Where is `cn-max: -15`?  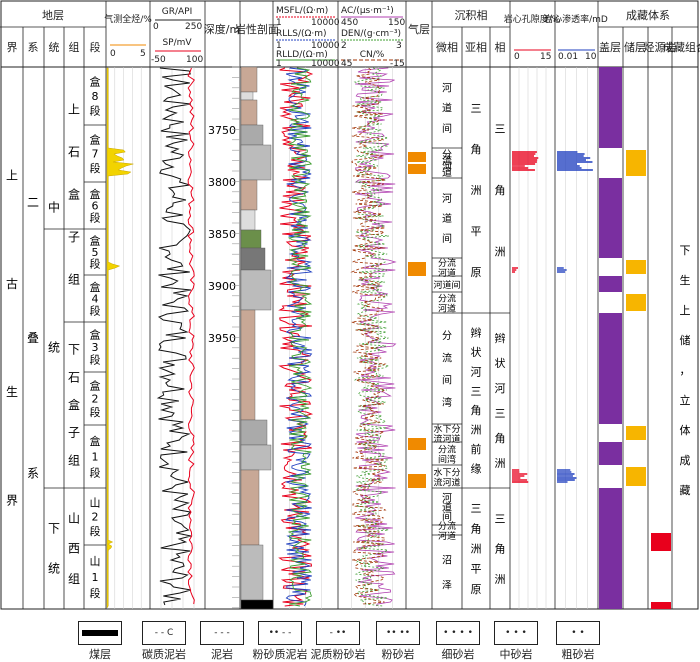
cn-max: -15 is located at coordinates (397, 64).